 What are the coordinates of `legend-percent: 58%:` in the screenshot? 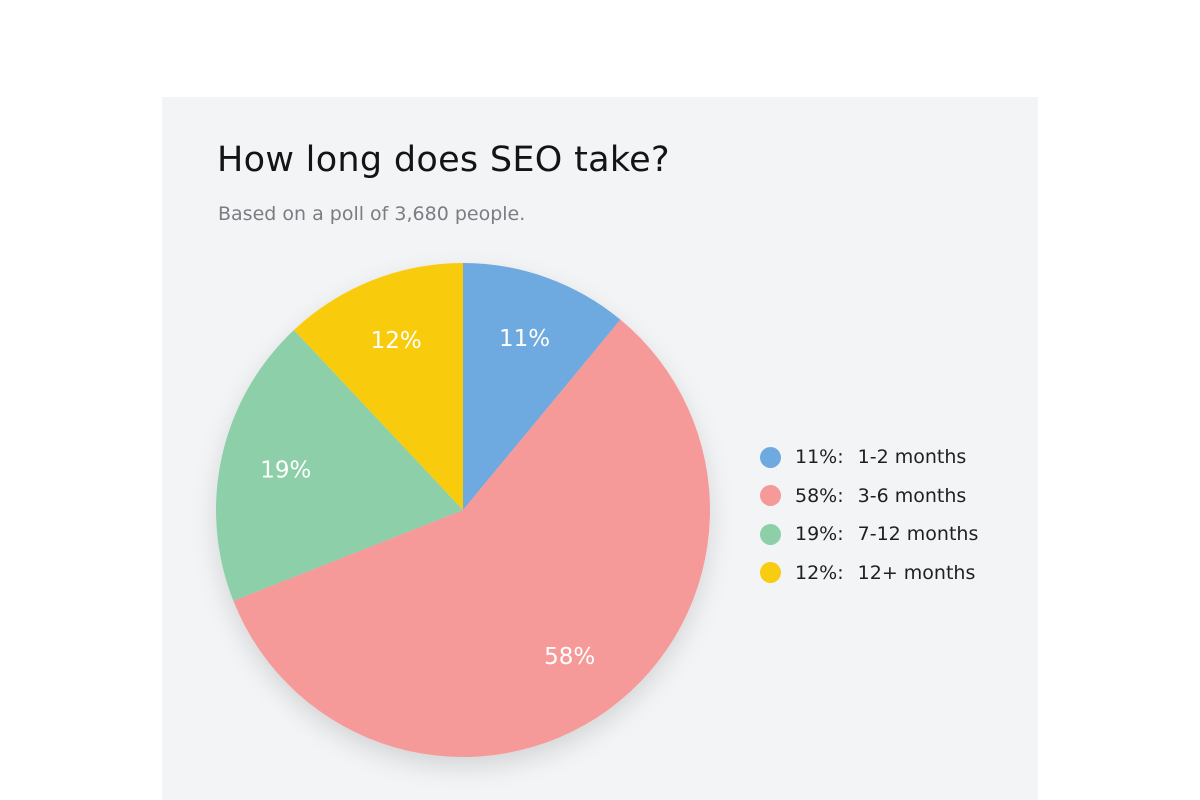 It's located at (819, 495).